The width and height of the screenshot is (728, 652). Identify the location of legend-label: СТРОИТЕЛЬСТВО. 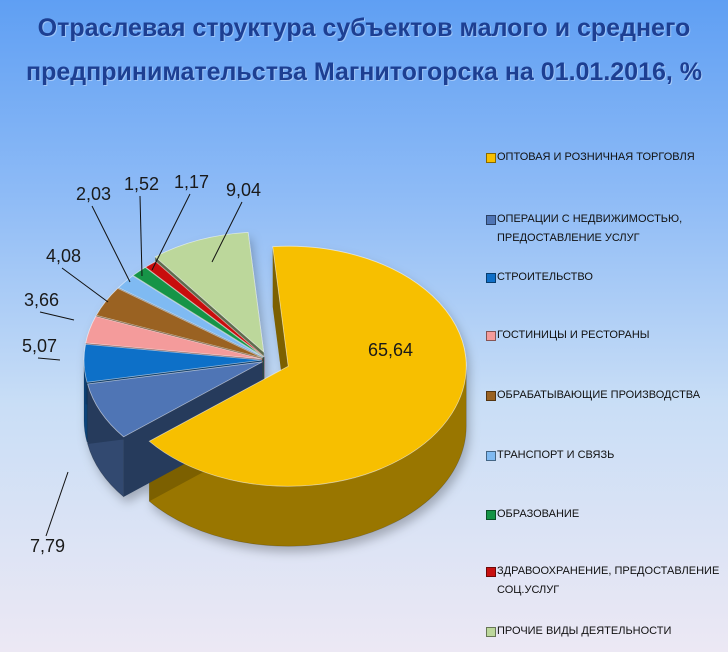
(545, 277).